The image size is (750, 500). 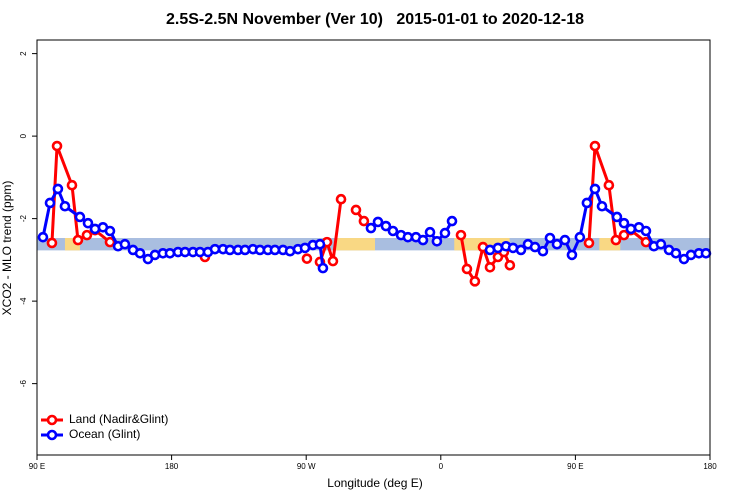 I want to click on legend-label: Ocean (Glint), so click(x=104, y=434).